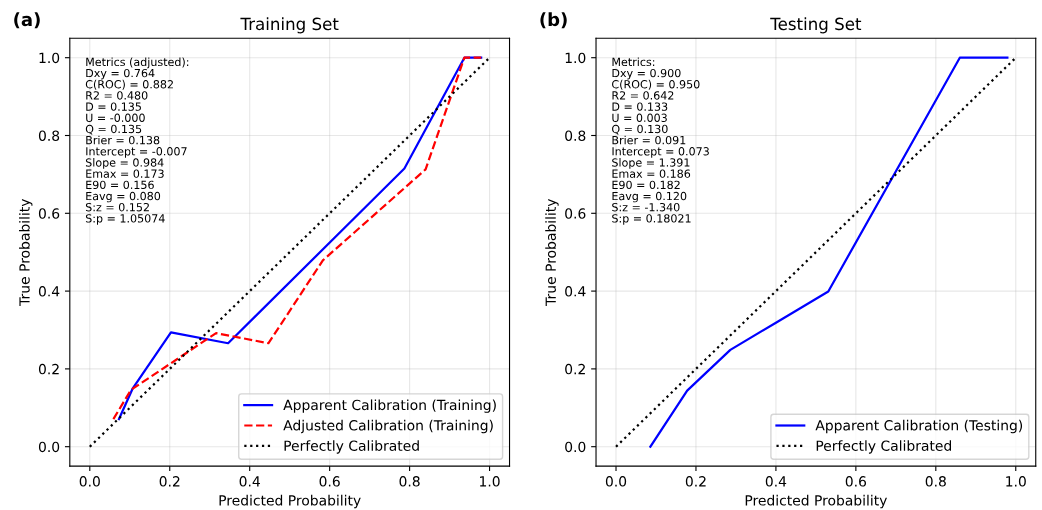 The width and height of the screenshot is (1042, 510). What do you see at coordinates (27, 20) in the screenshot?
I see `text: (a)` at bounding box center [27, 20].